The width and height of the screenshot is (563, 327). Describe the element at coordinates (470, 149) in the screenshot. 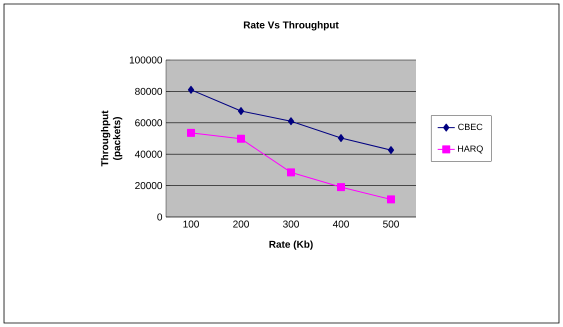

I see `legend-label: HARQ` at that location.